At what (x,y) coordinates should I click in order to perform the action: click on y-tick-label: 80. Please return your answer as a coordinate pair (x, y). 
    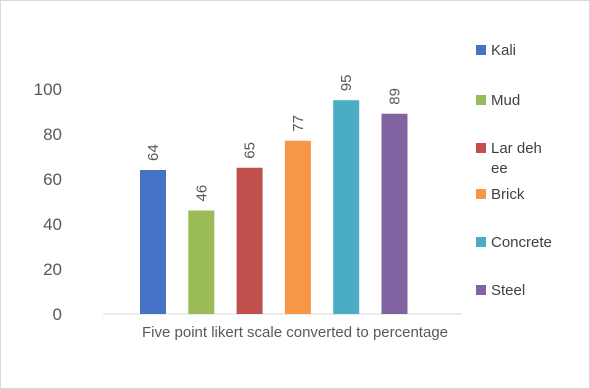
    Looking at the image, I should click on (52, 134).